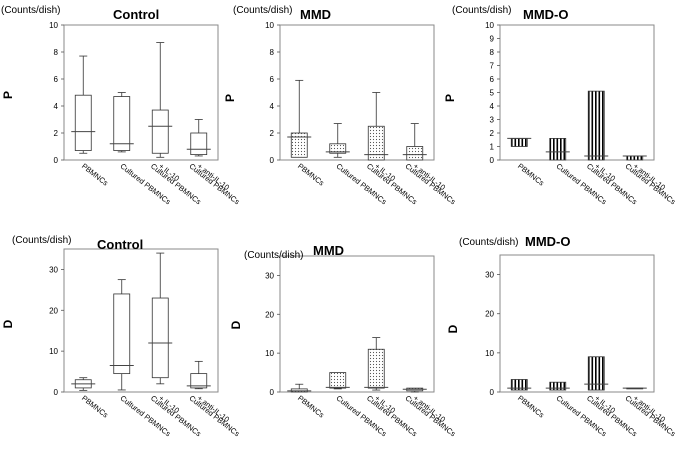  What do you see at coordinates (56, 392) in the screenshot?
I see `chart4-ytick-label: 0` at bounding box center [56, 392].